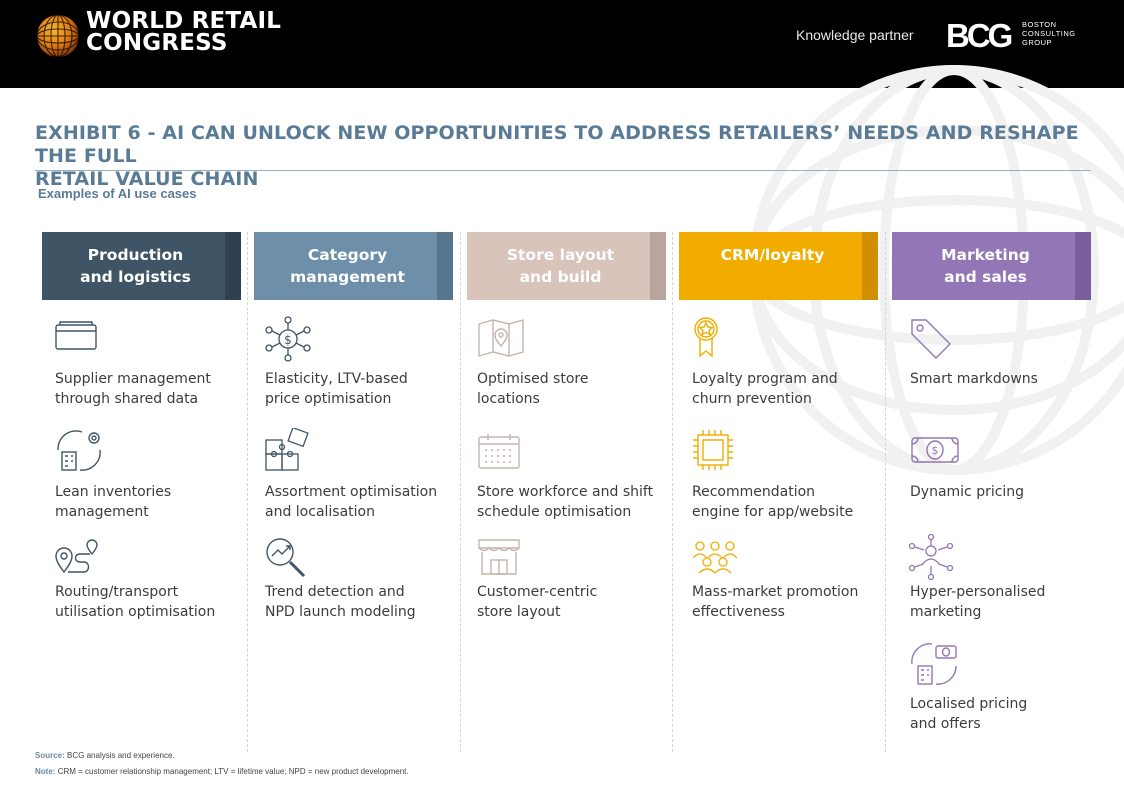 The image size is (1124, 786). I want to click on price-network-icon: $, so click(288, 339).